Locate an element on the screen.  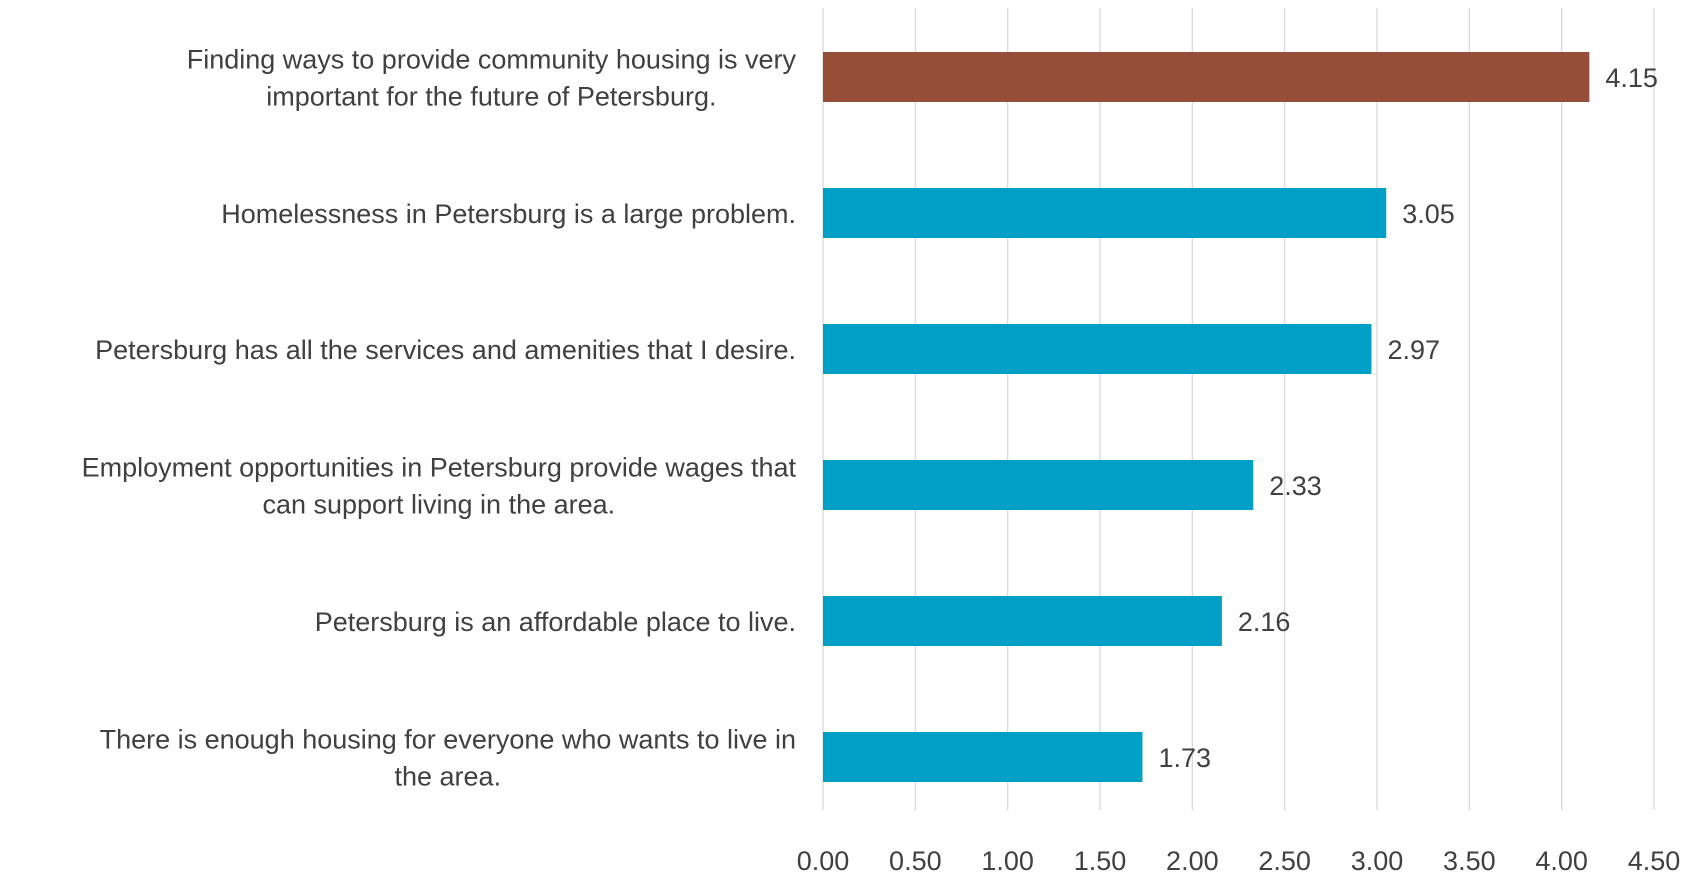
x-tick-label-2: 1.00 is located at coordinates (1007, 859).